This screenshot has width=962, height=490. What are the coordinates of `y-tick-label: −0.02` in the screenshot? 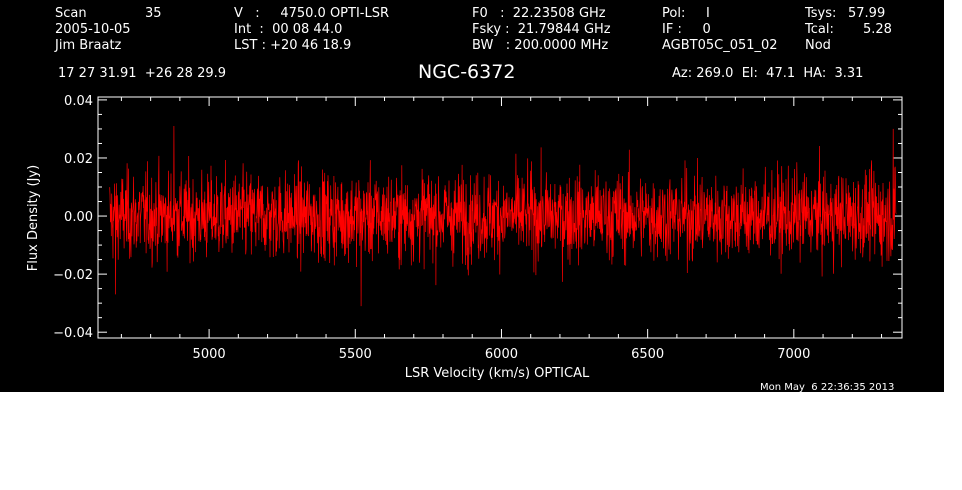 It's located at (73, 275).